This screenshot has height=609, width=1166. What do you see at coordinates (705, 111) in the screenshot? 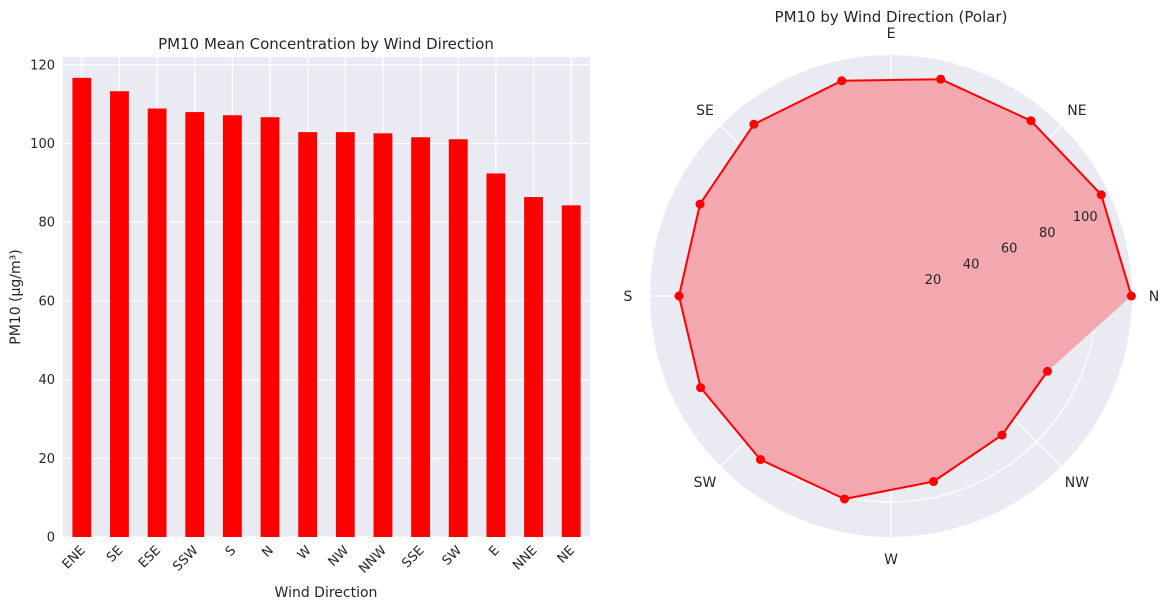
I see `polar-angle-label: SE` at bounding box center [705, 111].